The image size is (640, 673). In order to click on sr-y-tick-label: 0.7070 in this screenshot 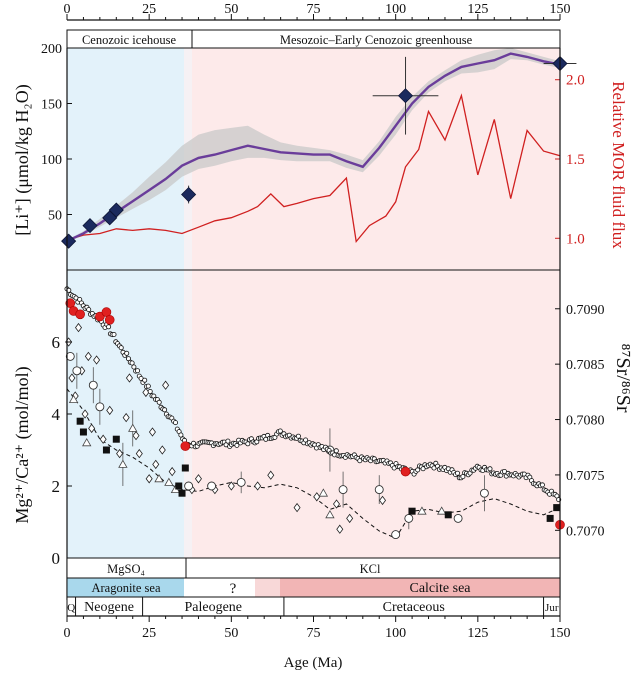, I will do `click(585, 531)`.